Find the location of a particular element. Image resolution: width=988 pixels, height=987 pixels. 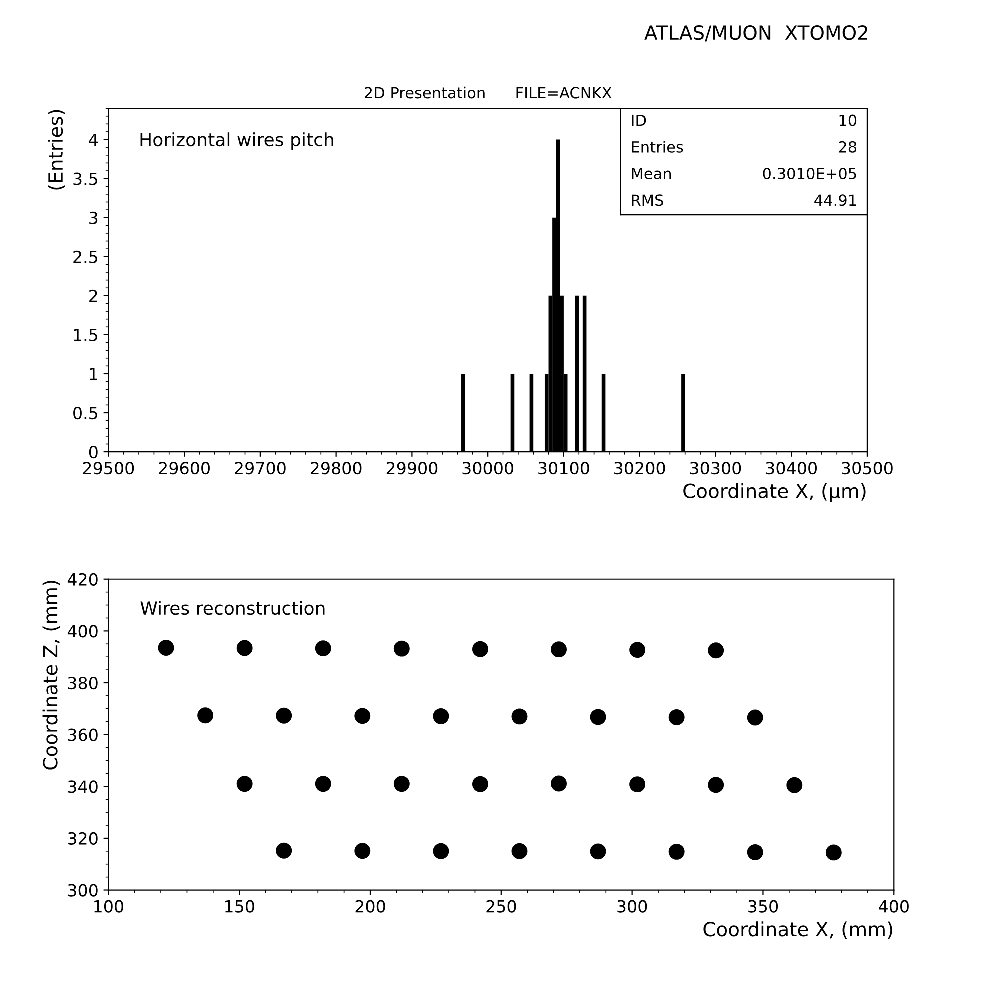

y-tick-label: 400 is located at coordinates (83, 631).